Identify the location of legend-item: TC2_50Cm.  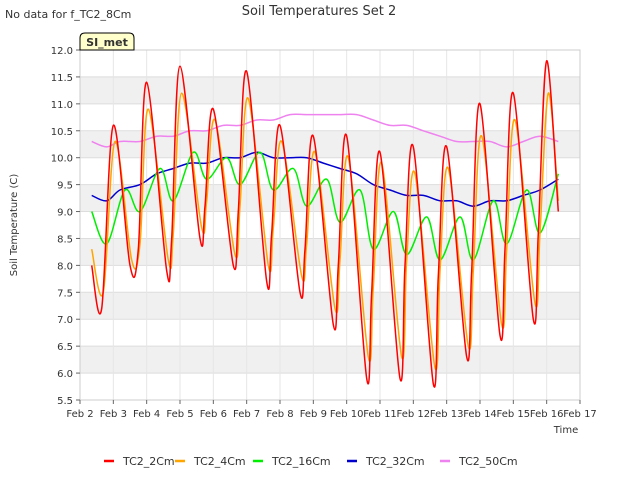
(479, 461).